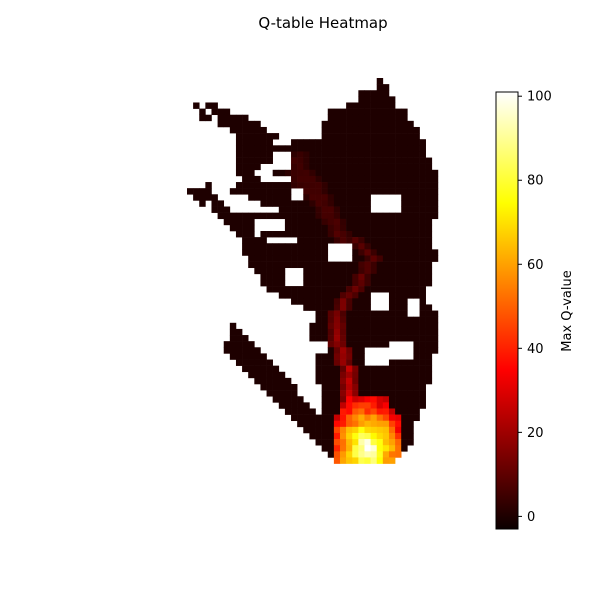 The width and height of the screenshot is (600, 600). I want to click on colorbar-ticks: 0 20 40 60 80 100, so click(535, 307).